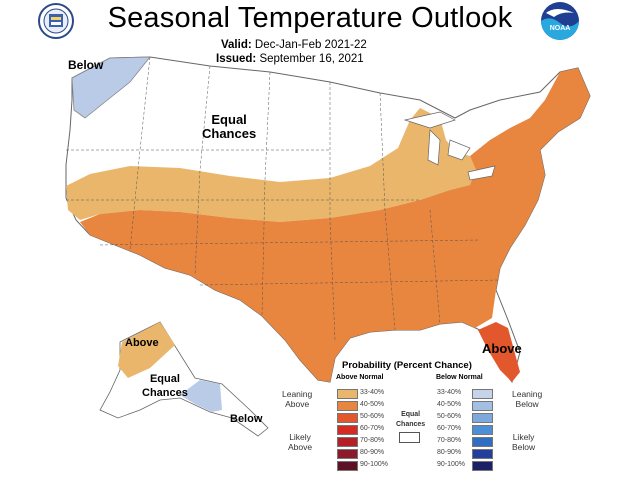 This screenshot has width=620, height=479. Describe the element at coordinates (201, 396) in the screenshot. I see `alaska-below-region` at that location.